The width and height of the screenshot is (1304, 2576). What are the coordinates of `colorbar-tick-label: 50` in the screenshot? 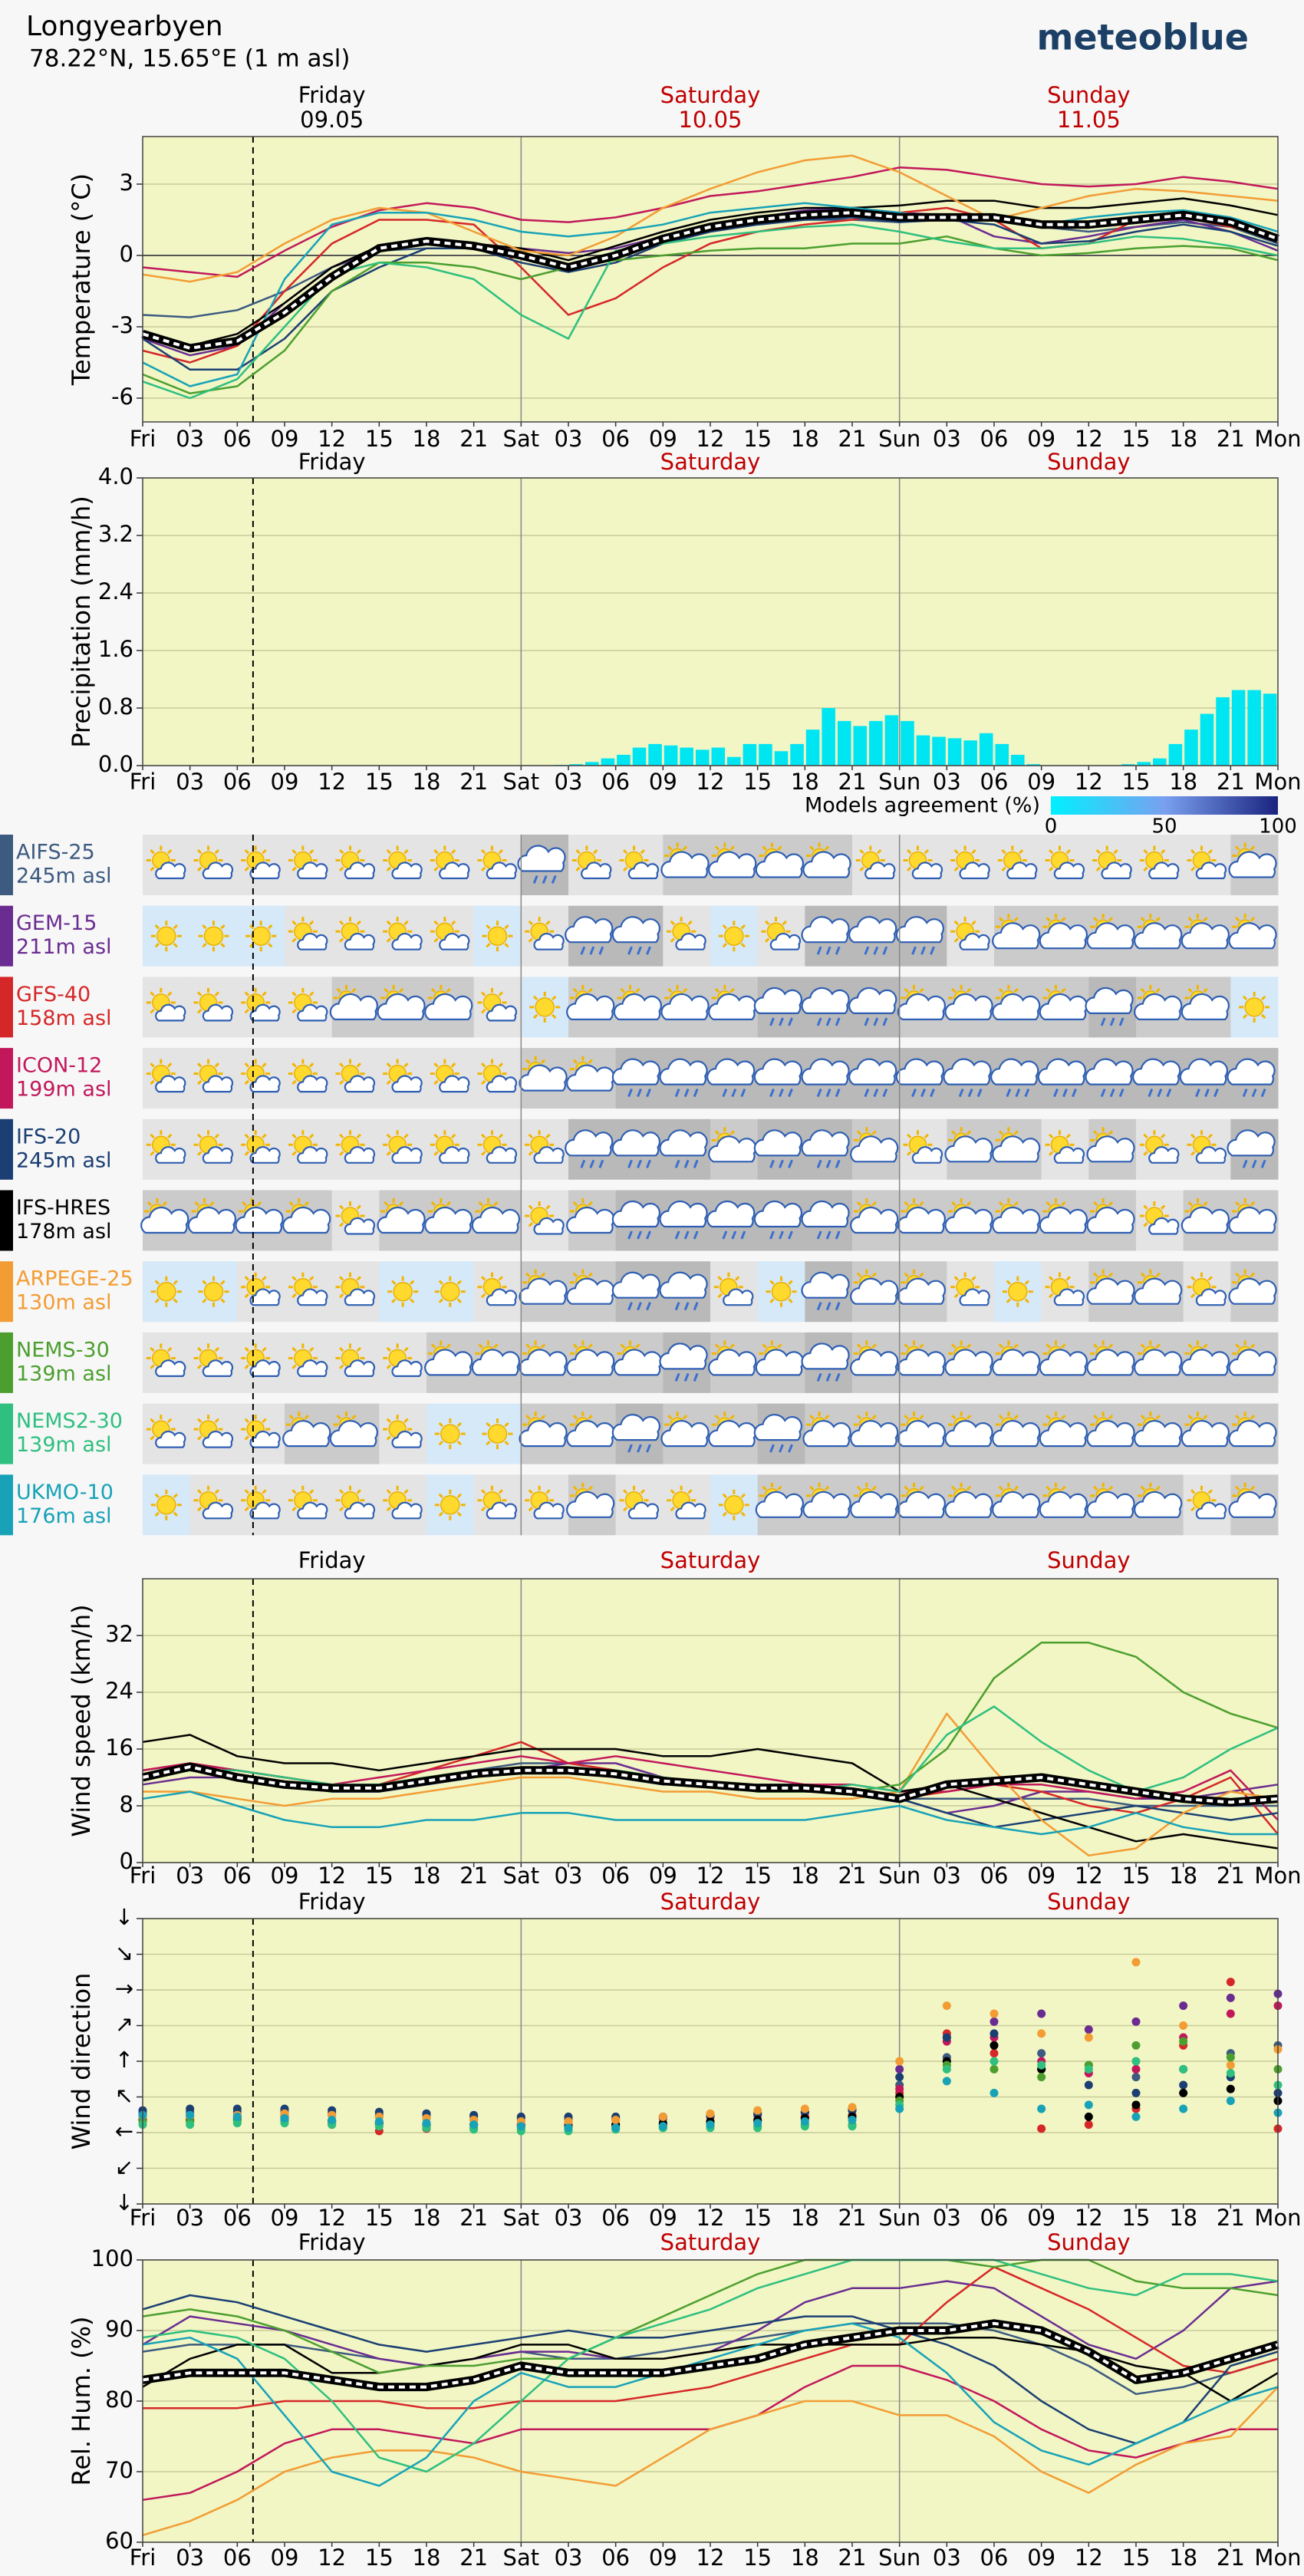 It's located at (1164, 826).